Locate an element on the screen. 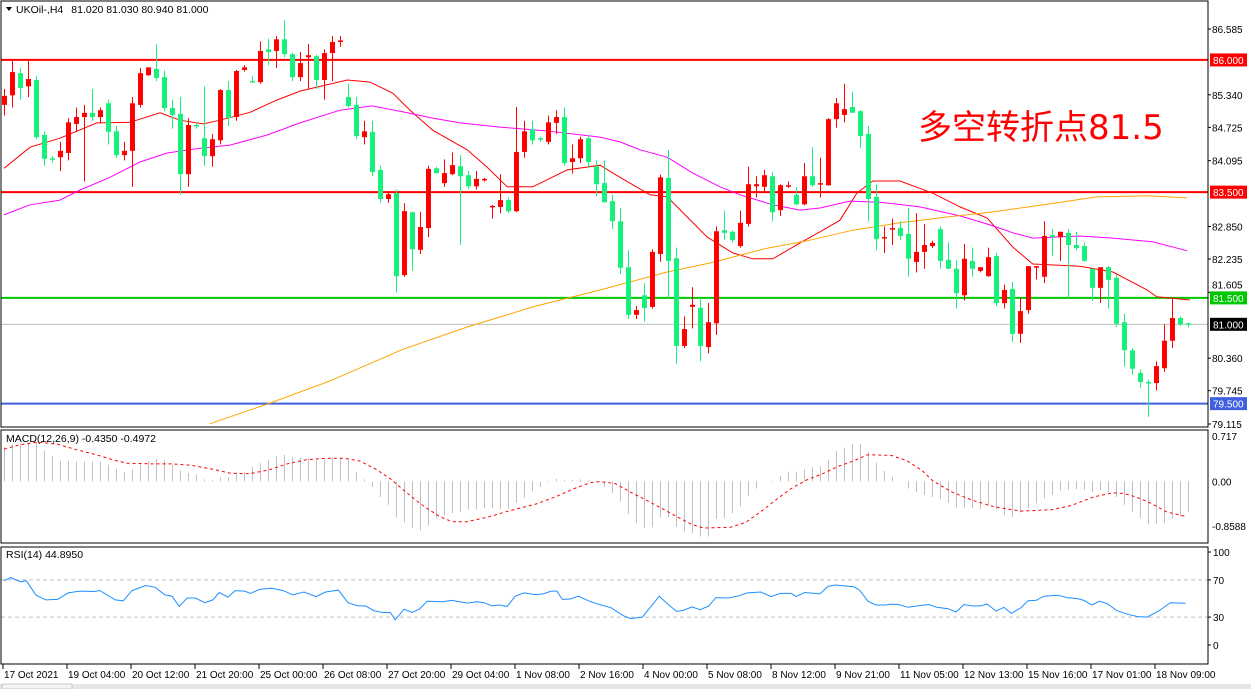  price-tick-label: 79.115 is located at coordinates (1227, 425).